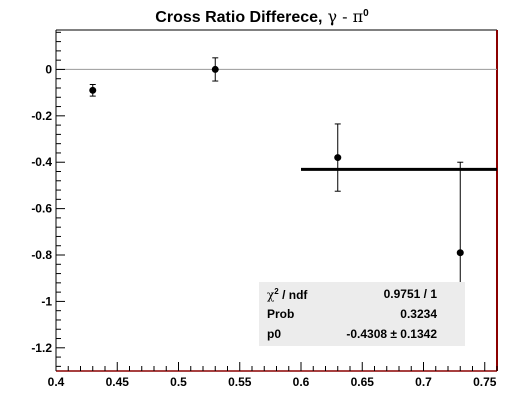 This screenshot has width=524, height=412. I want to click on stats-key-p0: p0, so click(274, 334).